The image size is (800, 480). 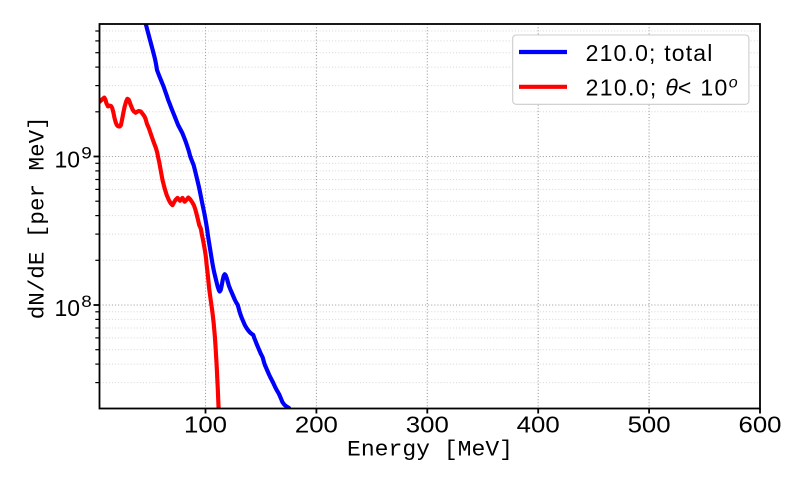 What do you see at coordinates (662, 87) in the screenshot?
I see `svg-text: 210.0; θ< 10o` at bounding box center [662, 87].